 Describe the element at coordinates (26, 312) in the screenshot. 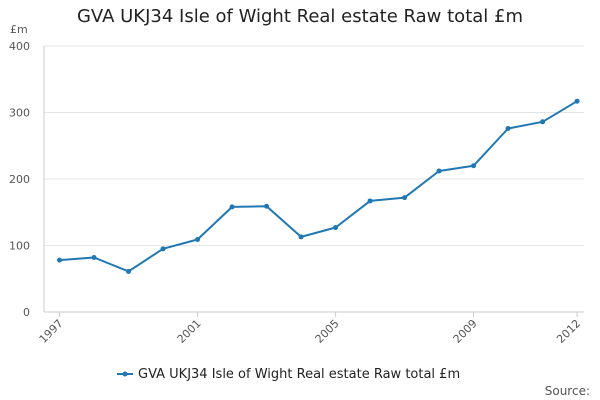

I see `y-tick-label: 0` at that location.